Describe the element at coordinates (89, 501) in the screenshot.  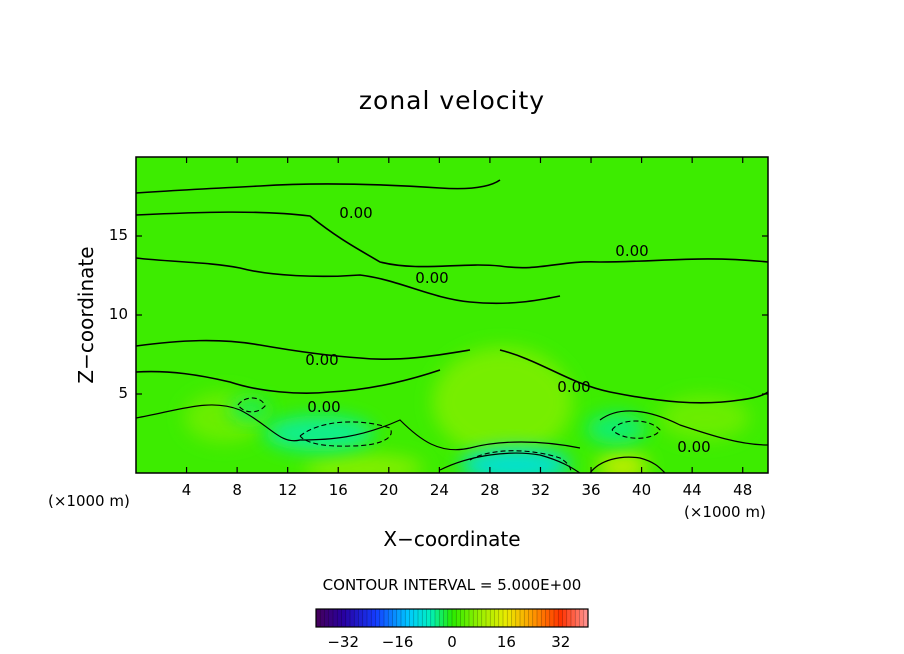
I see `z-unit-label: (×1000 m)` at that location.